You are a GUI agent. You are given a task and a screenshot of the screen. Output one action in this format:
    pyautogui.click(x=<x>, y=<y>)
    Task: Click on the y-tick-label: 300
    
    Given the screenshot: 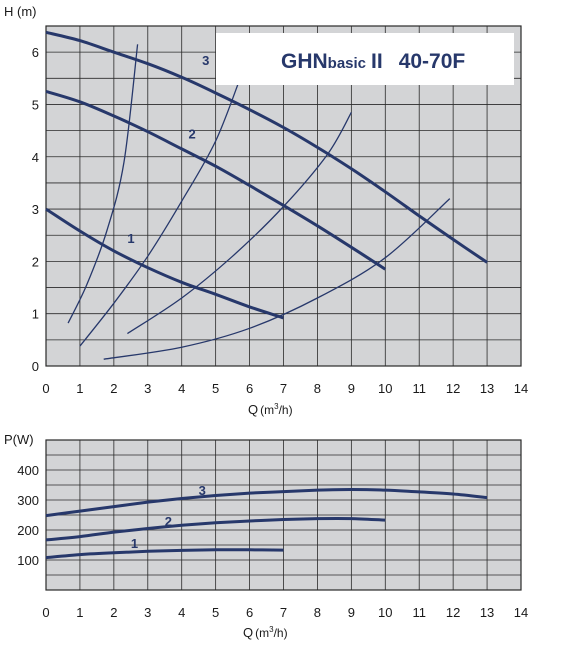 What is the action you would take?
    pyautogui.click(x=28, y=500)
    